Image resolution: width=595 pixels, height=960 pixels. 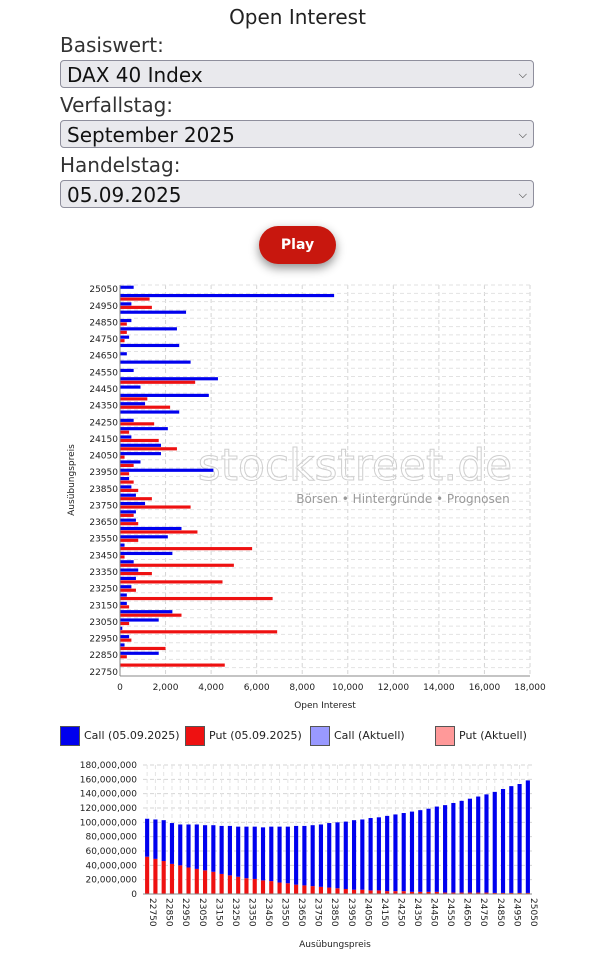 What do you see at coordinates (103, 623) in the screenshot?
I see `y-tick-label: 23050` at bounding box center [103, 623].